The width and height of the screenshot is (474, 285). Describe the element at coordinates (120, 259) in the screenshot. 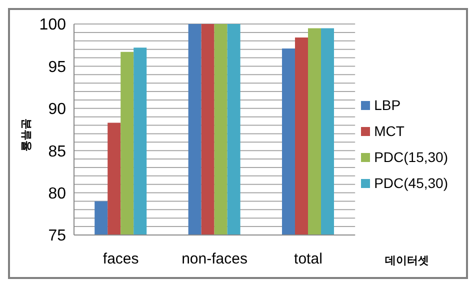

I see `x-tick-label: faces` at that location.